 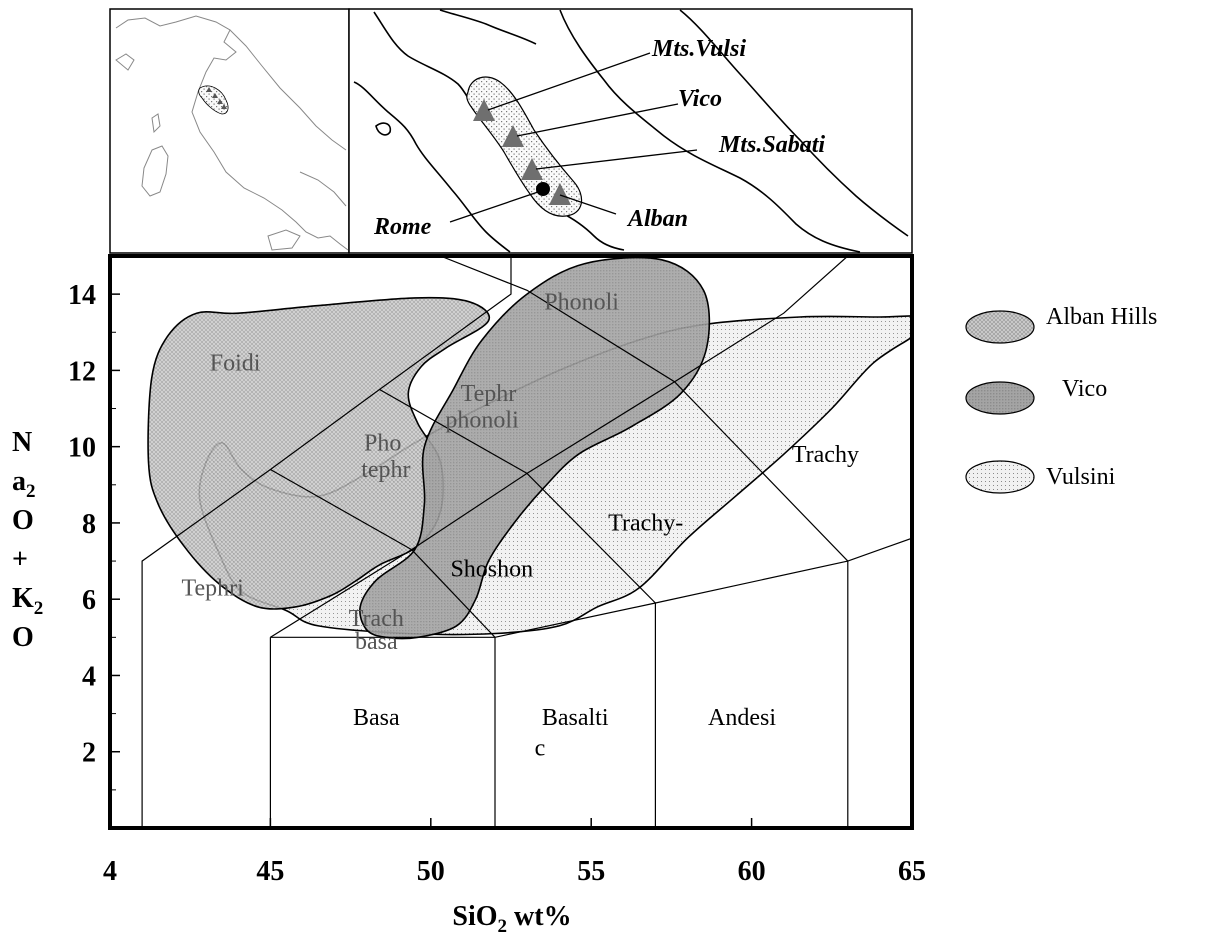 What do you see at coordinates (24, 484) in the screenshot?
I see `y-axis-title-line: a2` at bounding box center [24, 484].